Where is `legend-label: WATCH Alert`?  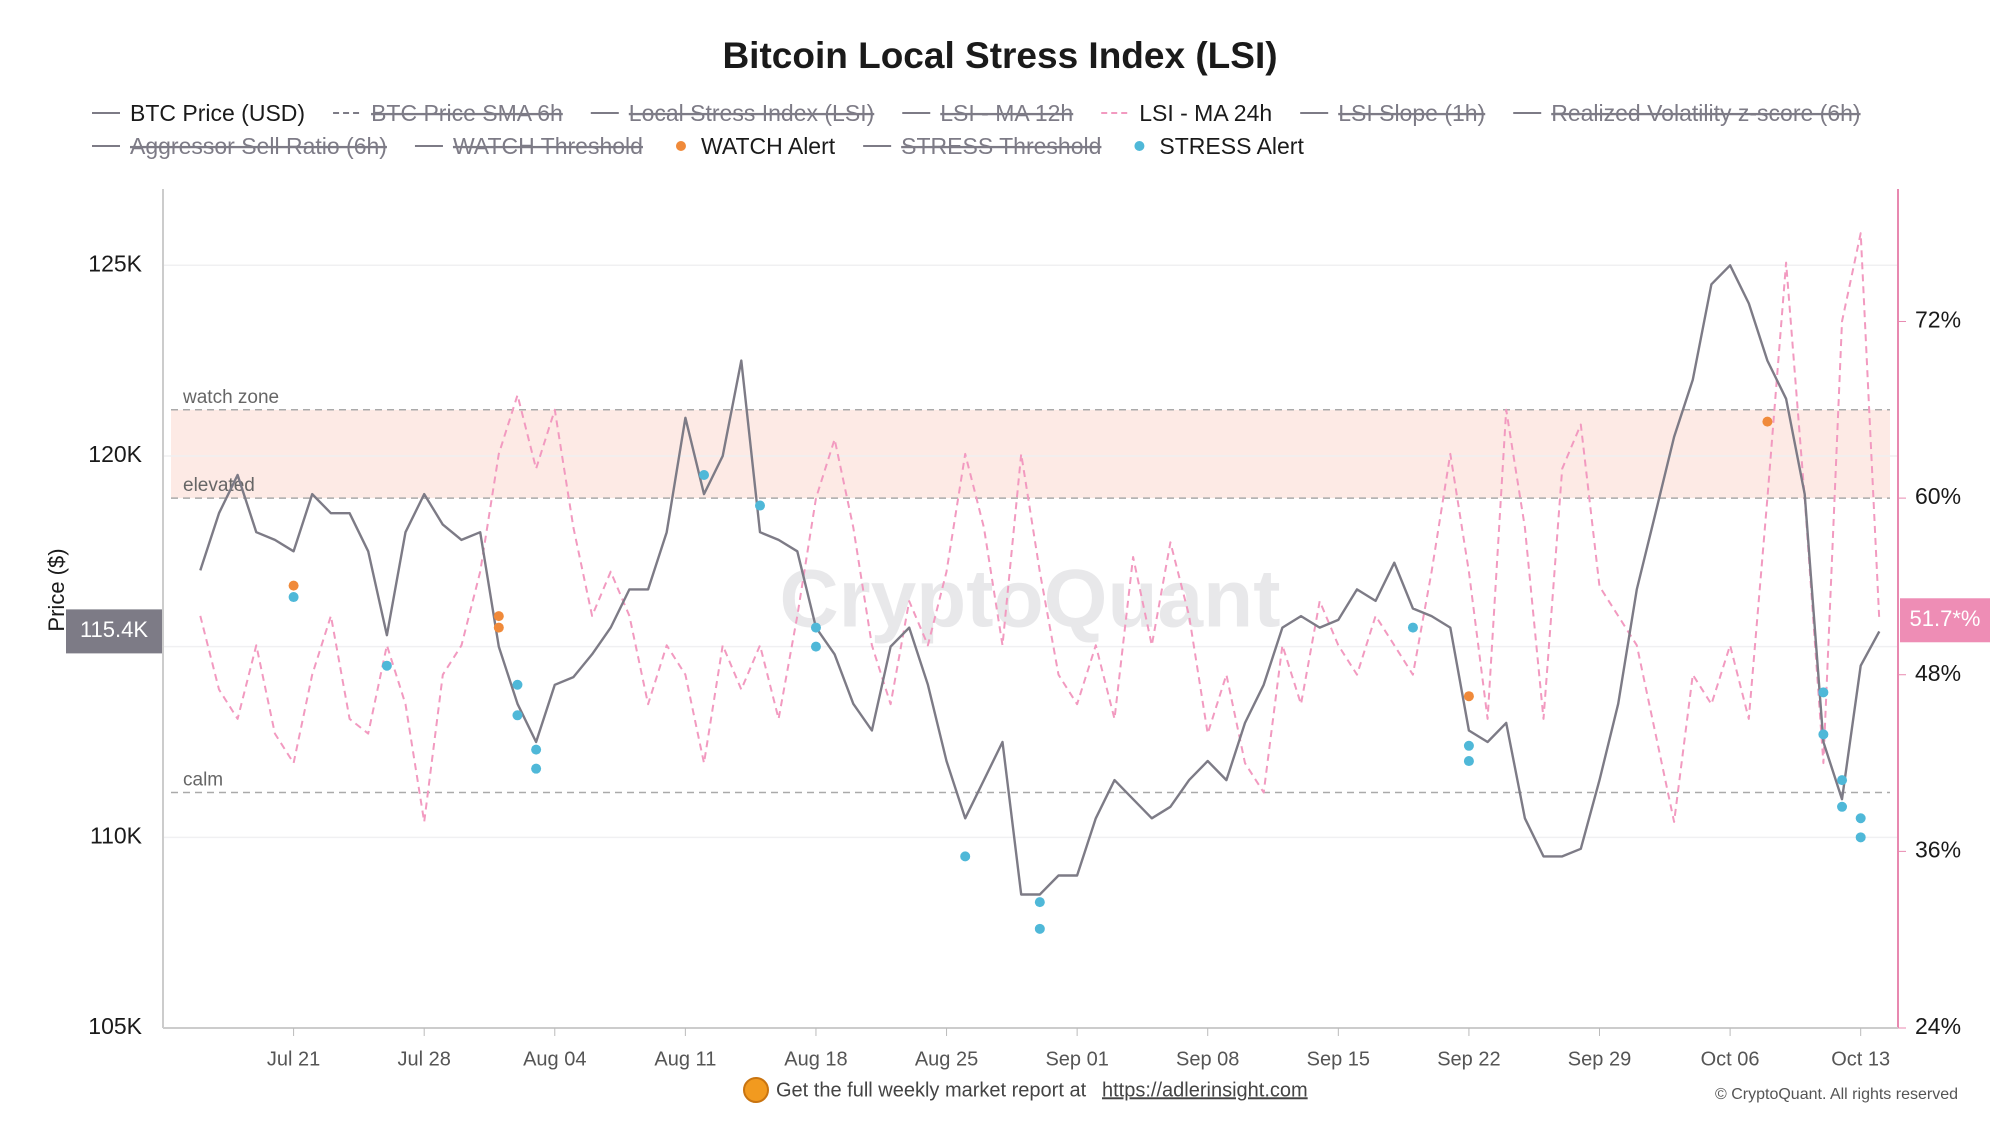 legend-label: WATCH Alert is located at coordinates (768, 146).